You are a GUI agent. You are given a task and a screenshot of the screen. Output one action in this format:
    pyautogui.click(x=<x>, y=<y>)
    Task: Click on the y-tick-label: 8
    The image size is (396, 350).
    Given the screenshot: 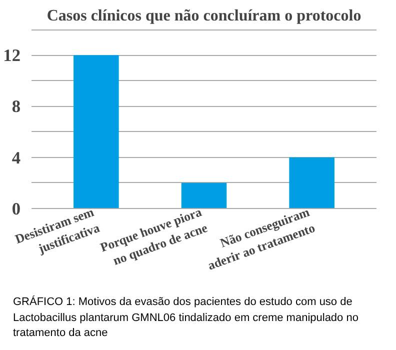 What is the action you would take?
    pyautogui.click(x=16, y=106)
    